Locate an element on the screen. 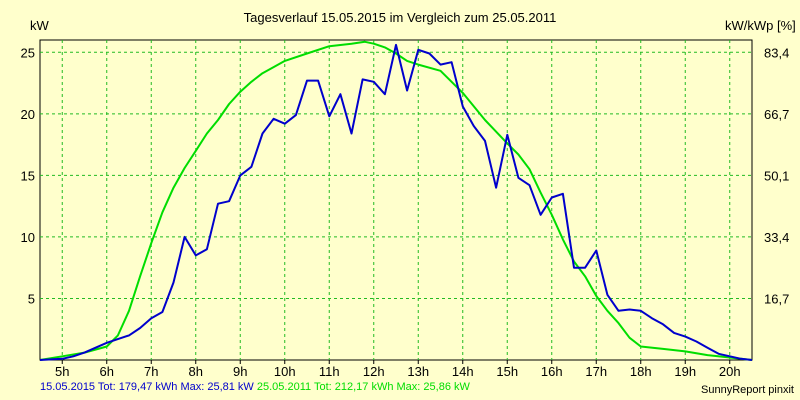 This screenshot has height=400, width=800. y2-tick-label: 66,7 is located at coordinates (776, 114).